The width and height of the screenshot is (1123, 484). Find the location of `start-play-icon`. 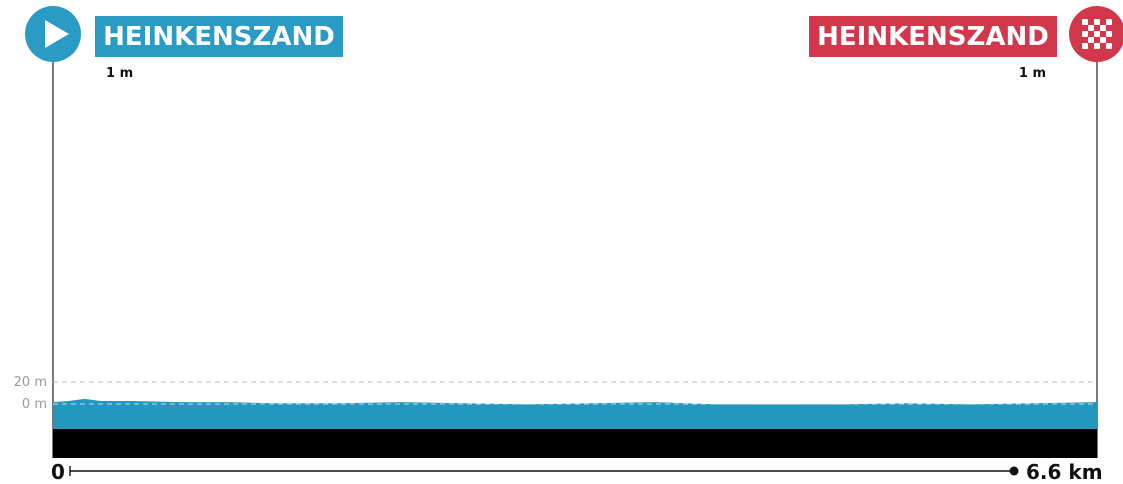

start-play-icon is located at coordinates (53, 34).